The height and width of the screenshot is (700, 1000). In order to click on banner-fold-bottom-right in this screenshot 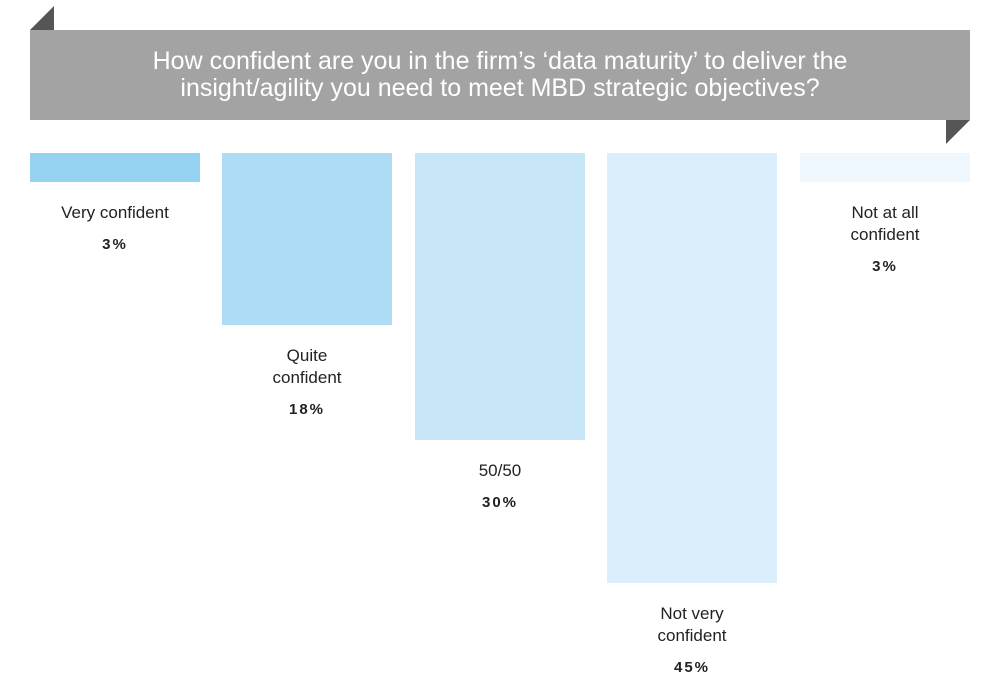, I will do `click(958, 132)`.